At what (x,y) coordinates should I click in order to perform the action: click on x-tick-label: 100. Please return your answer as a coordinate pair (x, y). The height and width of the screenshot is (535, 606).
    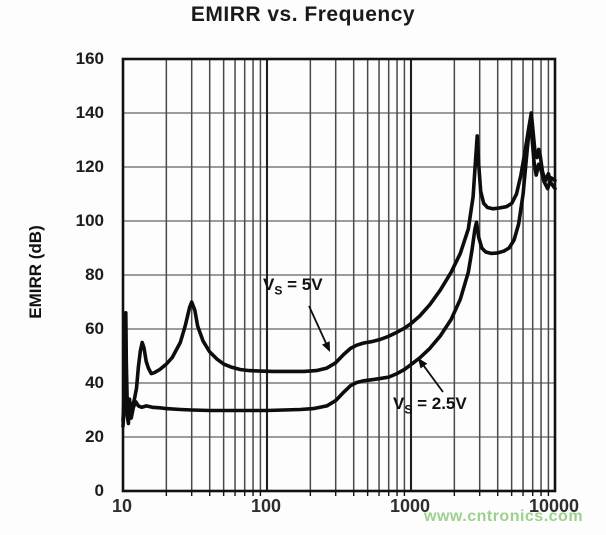
    Looking at the image, I should click on (266, 506).